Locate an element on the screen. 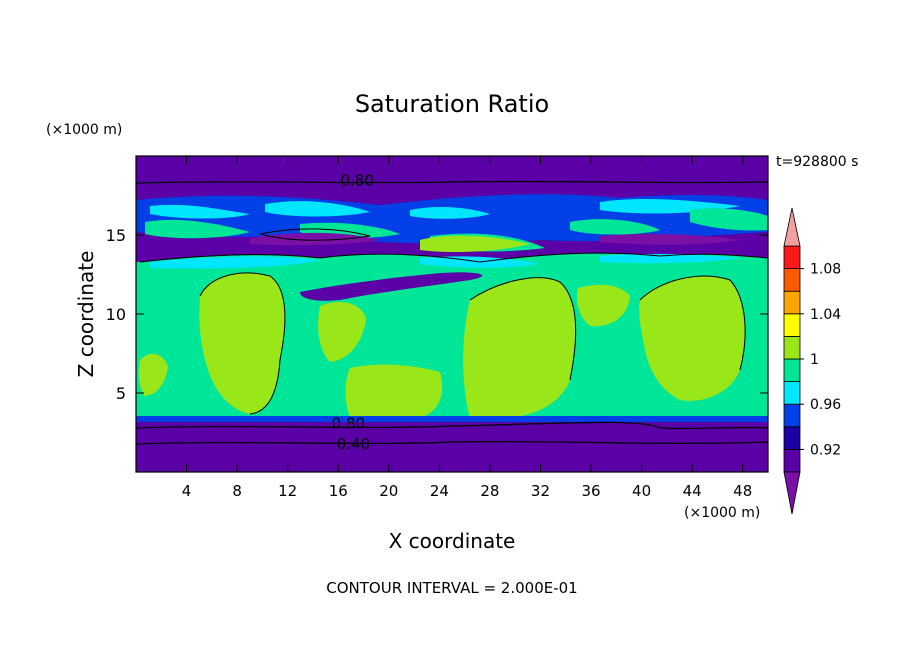 The height and width of the screenshot is (654, 904). lower-blue-edge is located at coordinates (452, 419).